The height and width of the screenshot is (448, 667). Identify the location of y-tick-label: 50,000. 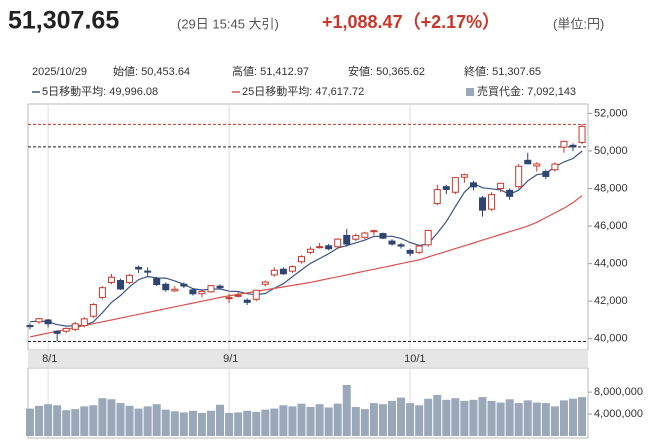
(611, 151).